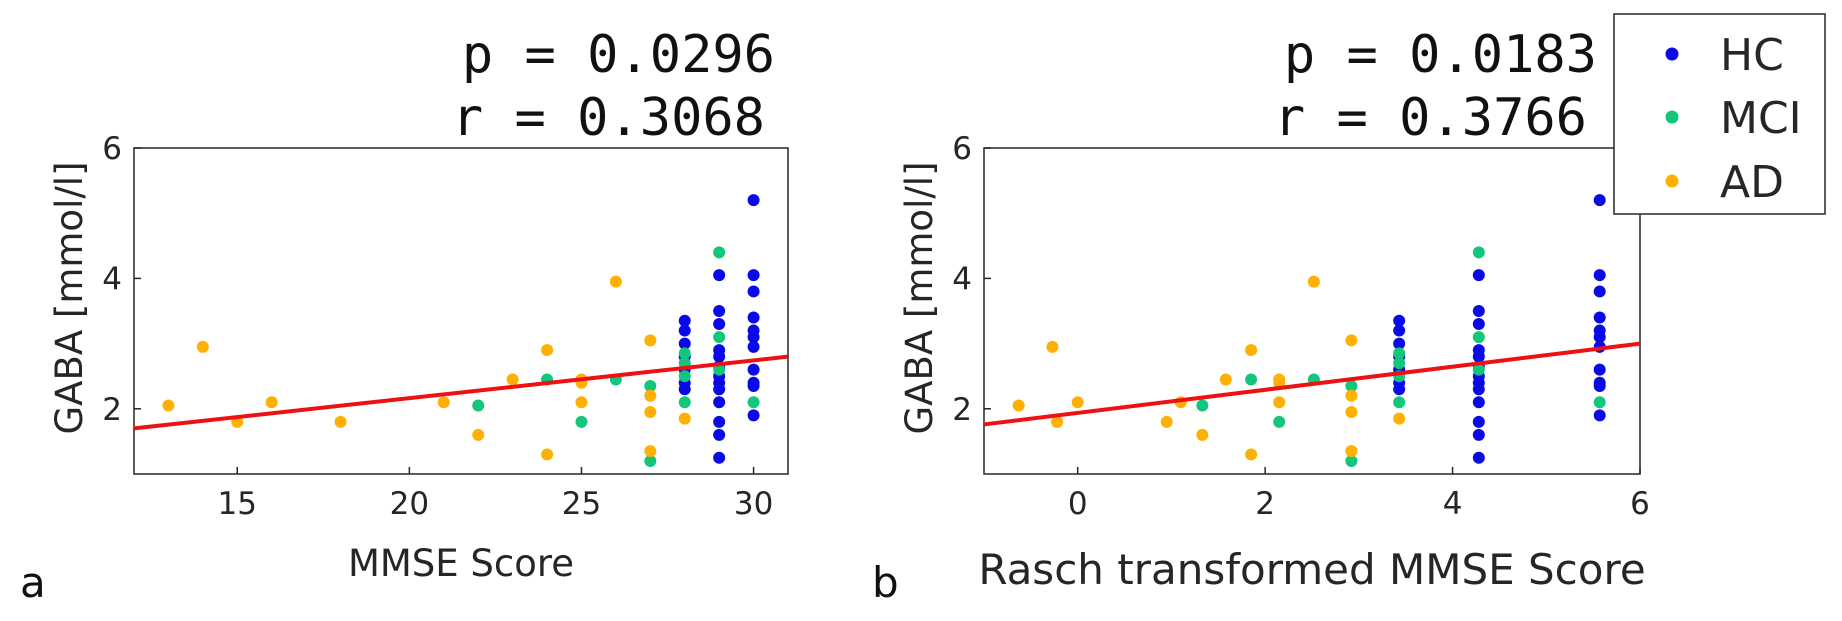 This screenshot has height=621, width=1842. I want to click on legend-label-mci: MCI, so click(1761, 118).